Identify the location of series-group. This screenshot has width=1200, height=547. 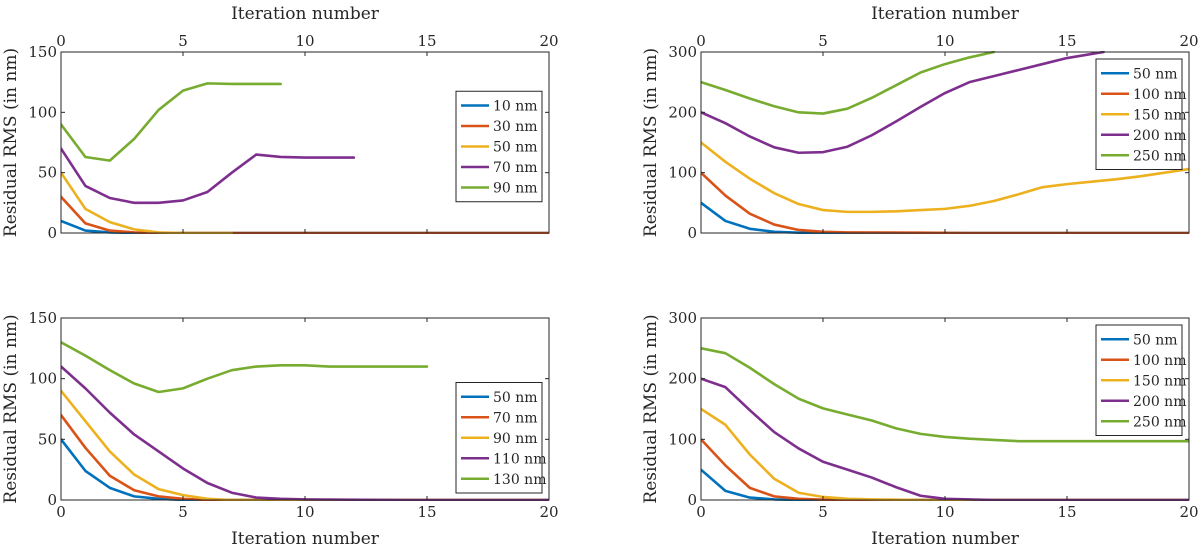
(945, 142).